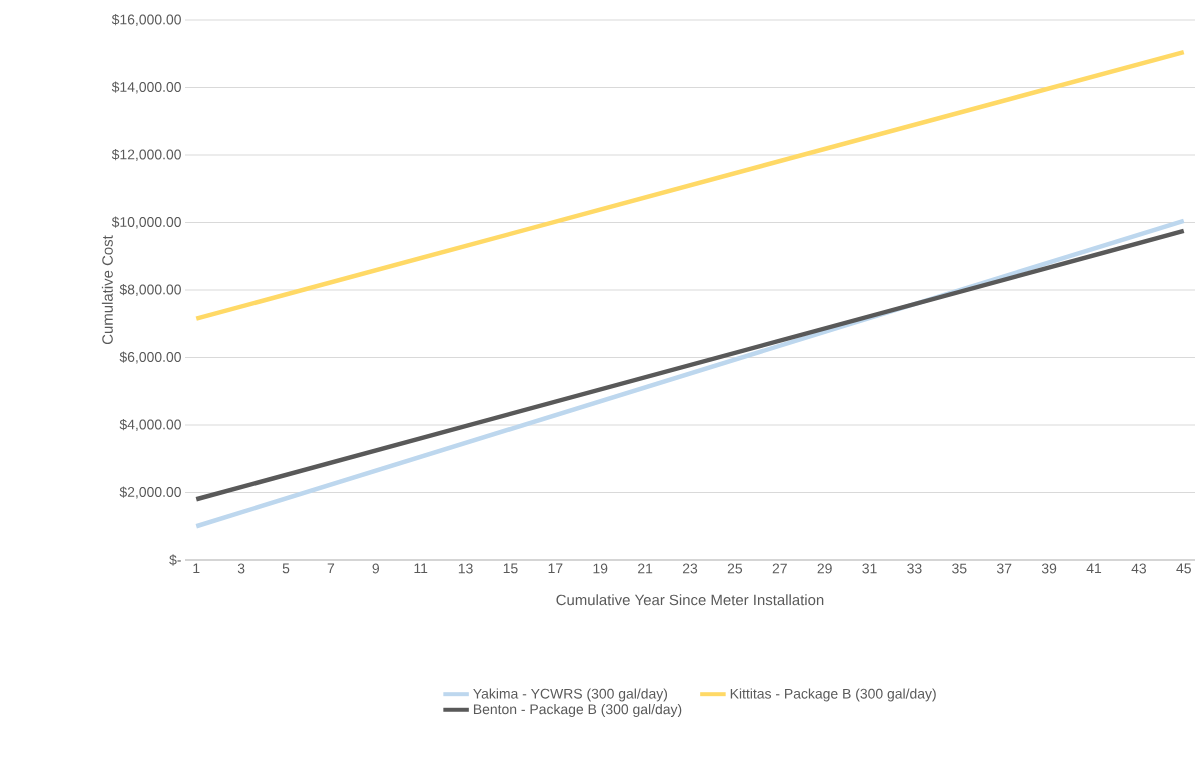 The width and height of the screenshot is (1200, 762). Describe the element at coordinates (175, 560) in the screenshot. I see `y-tick-label: $-` at that location.